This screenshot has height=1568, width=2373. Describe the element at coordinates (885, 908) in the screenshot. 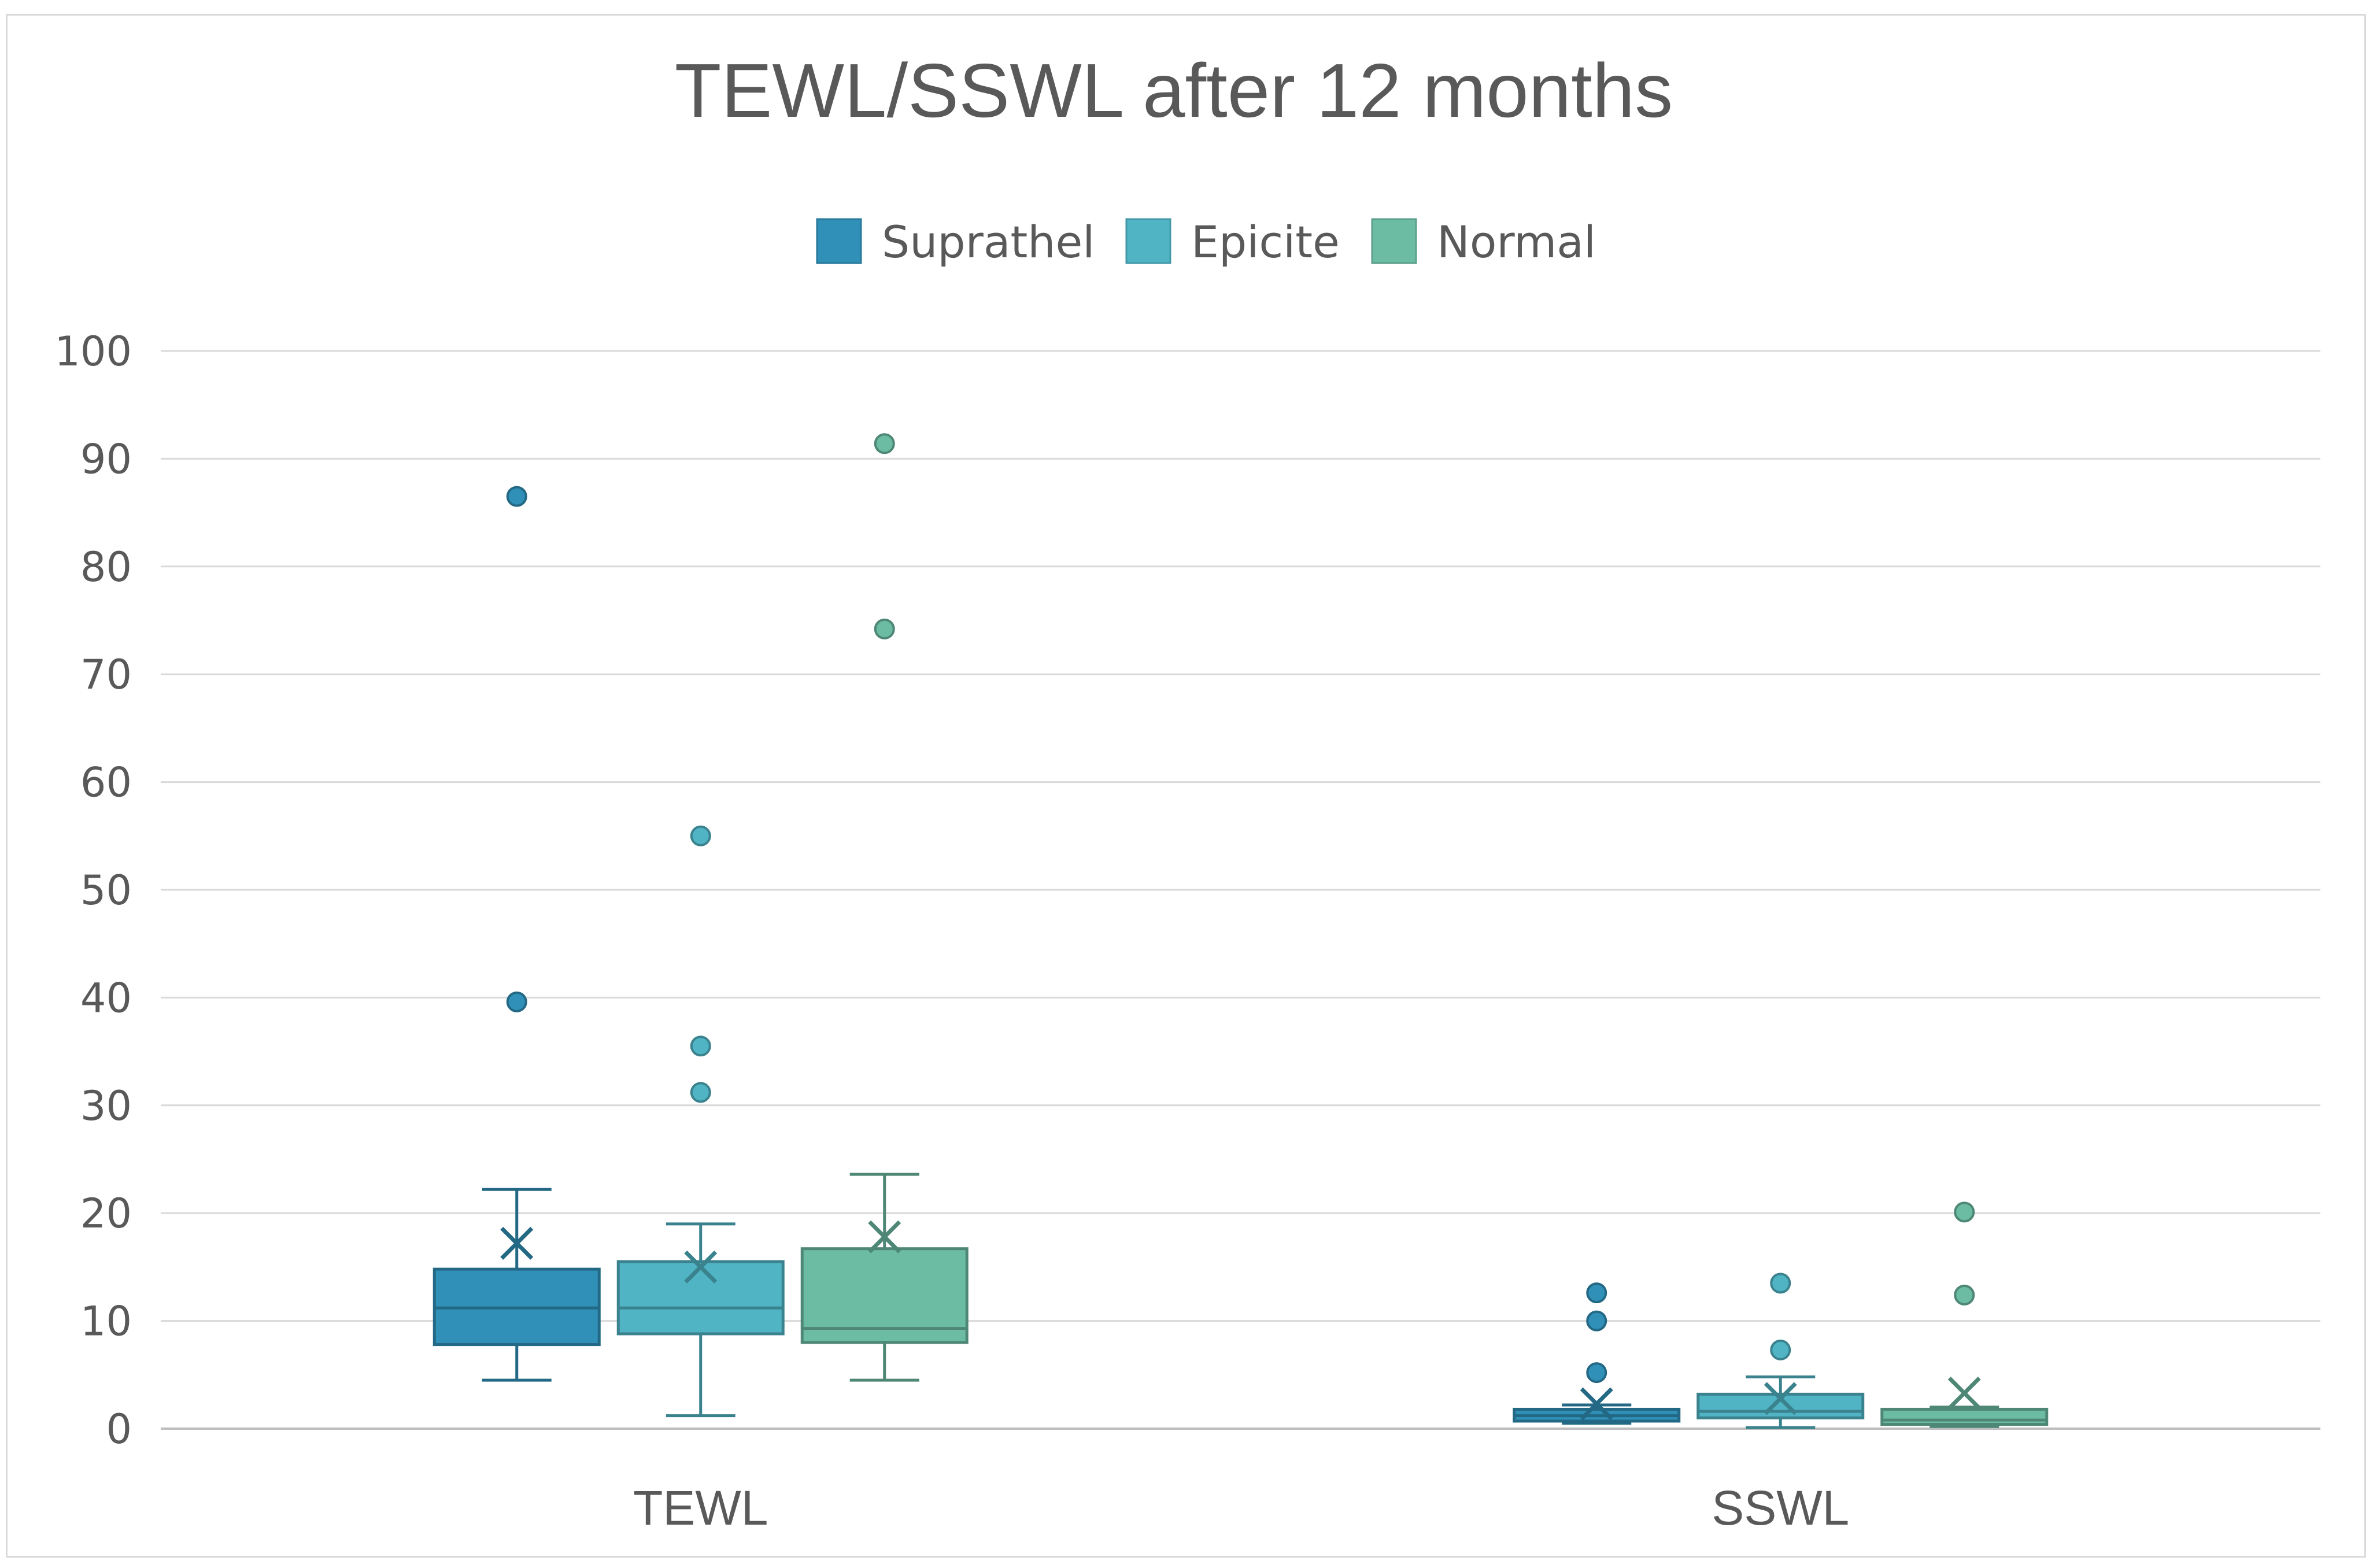

I see `box-normal-tewl` at that location.